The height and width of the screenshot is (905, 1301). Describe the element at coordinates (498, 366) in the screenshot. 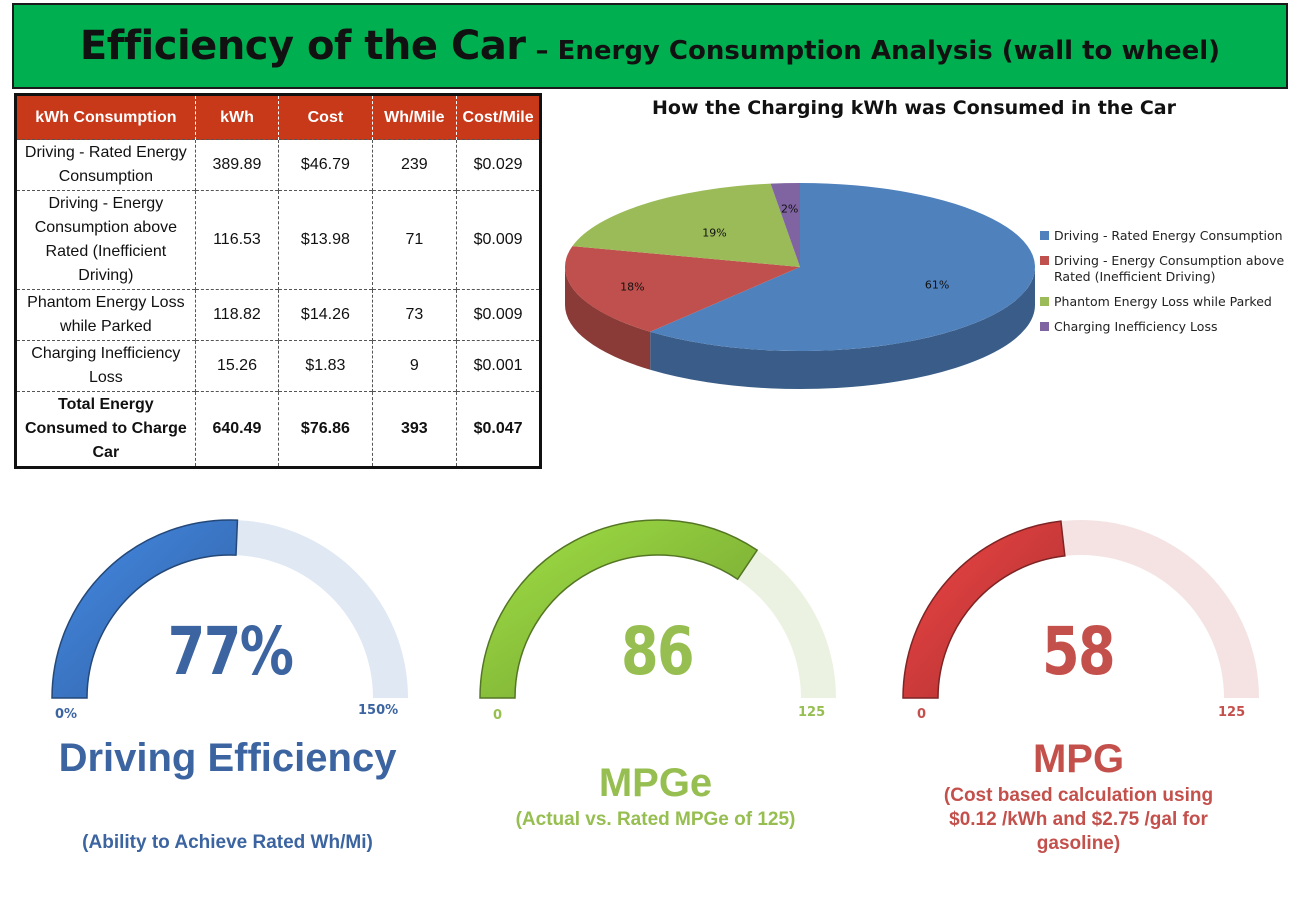

I see `table-cell: $0.001` at that location.